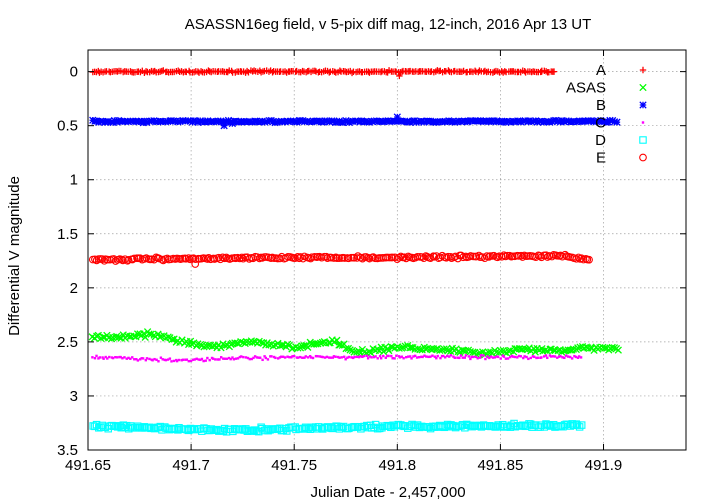 The image size is (720, 504). Describe the element at coordinates (340, 259) in the screenshot. I see `series-e` at that location.